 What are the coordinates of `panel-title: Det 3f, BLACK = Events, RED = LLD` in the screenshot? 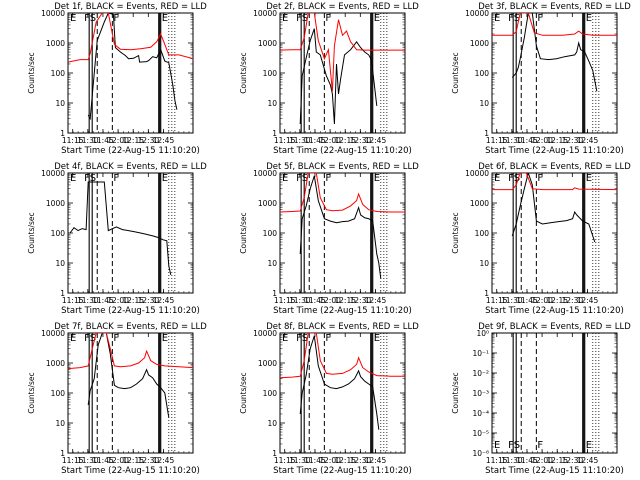 It's located at (554, 7).